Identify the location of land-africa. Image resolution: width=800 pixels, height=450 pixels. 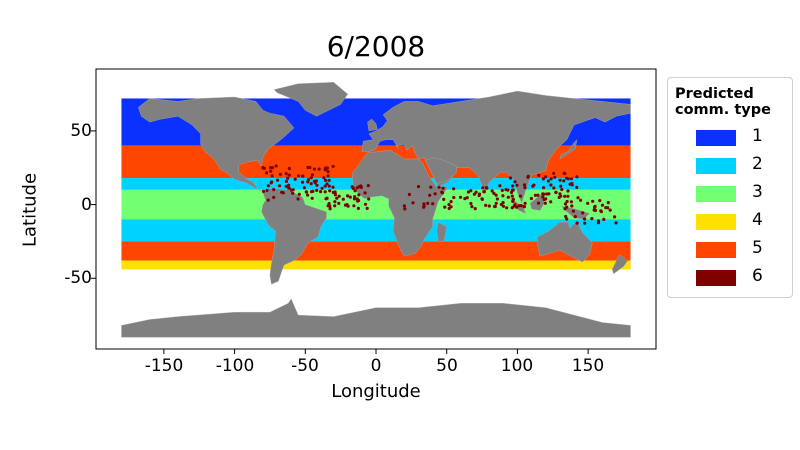
(400, 203).